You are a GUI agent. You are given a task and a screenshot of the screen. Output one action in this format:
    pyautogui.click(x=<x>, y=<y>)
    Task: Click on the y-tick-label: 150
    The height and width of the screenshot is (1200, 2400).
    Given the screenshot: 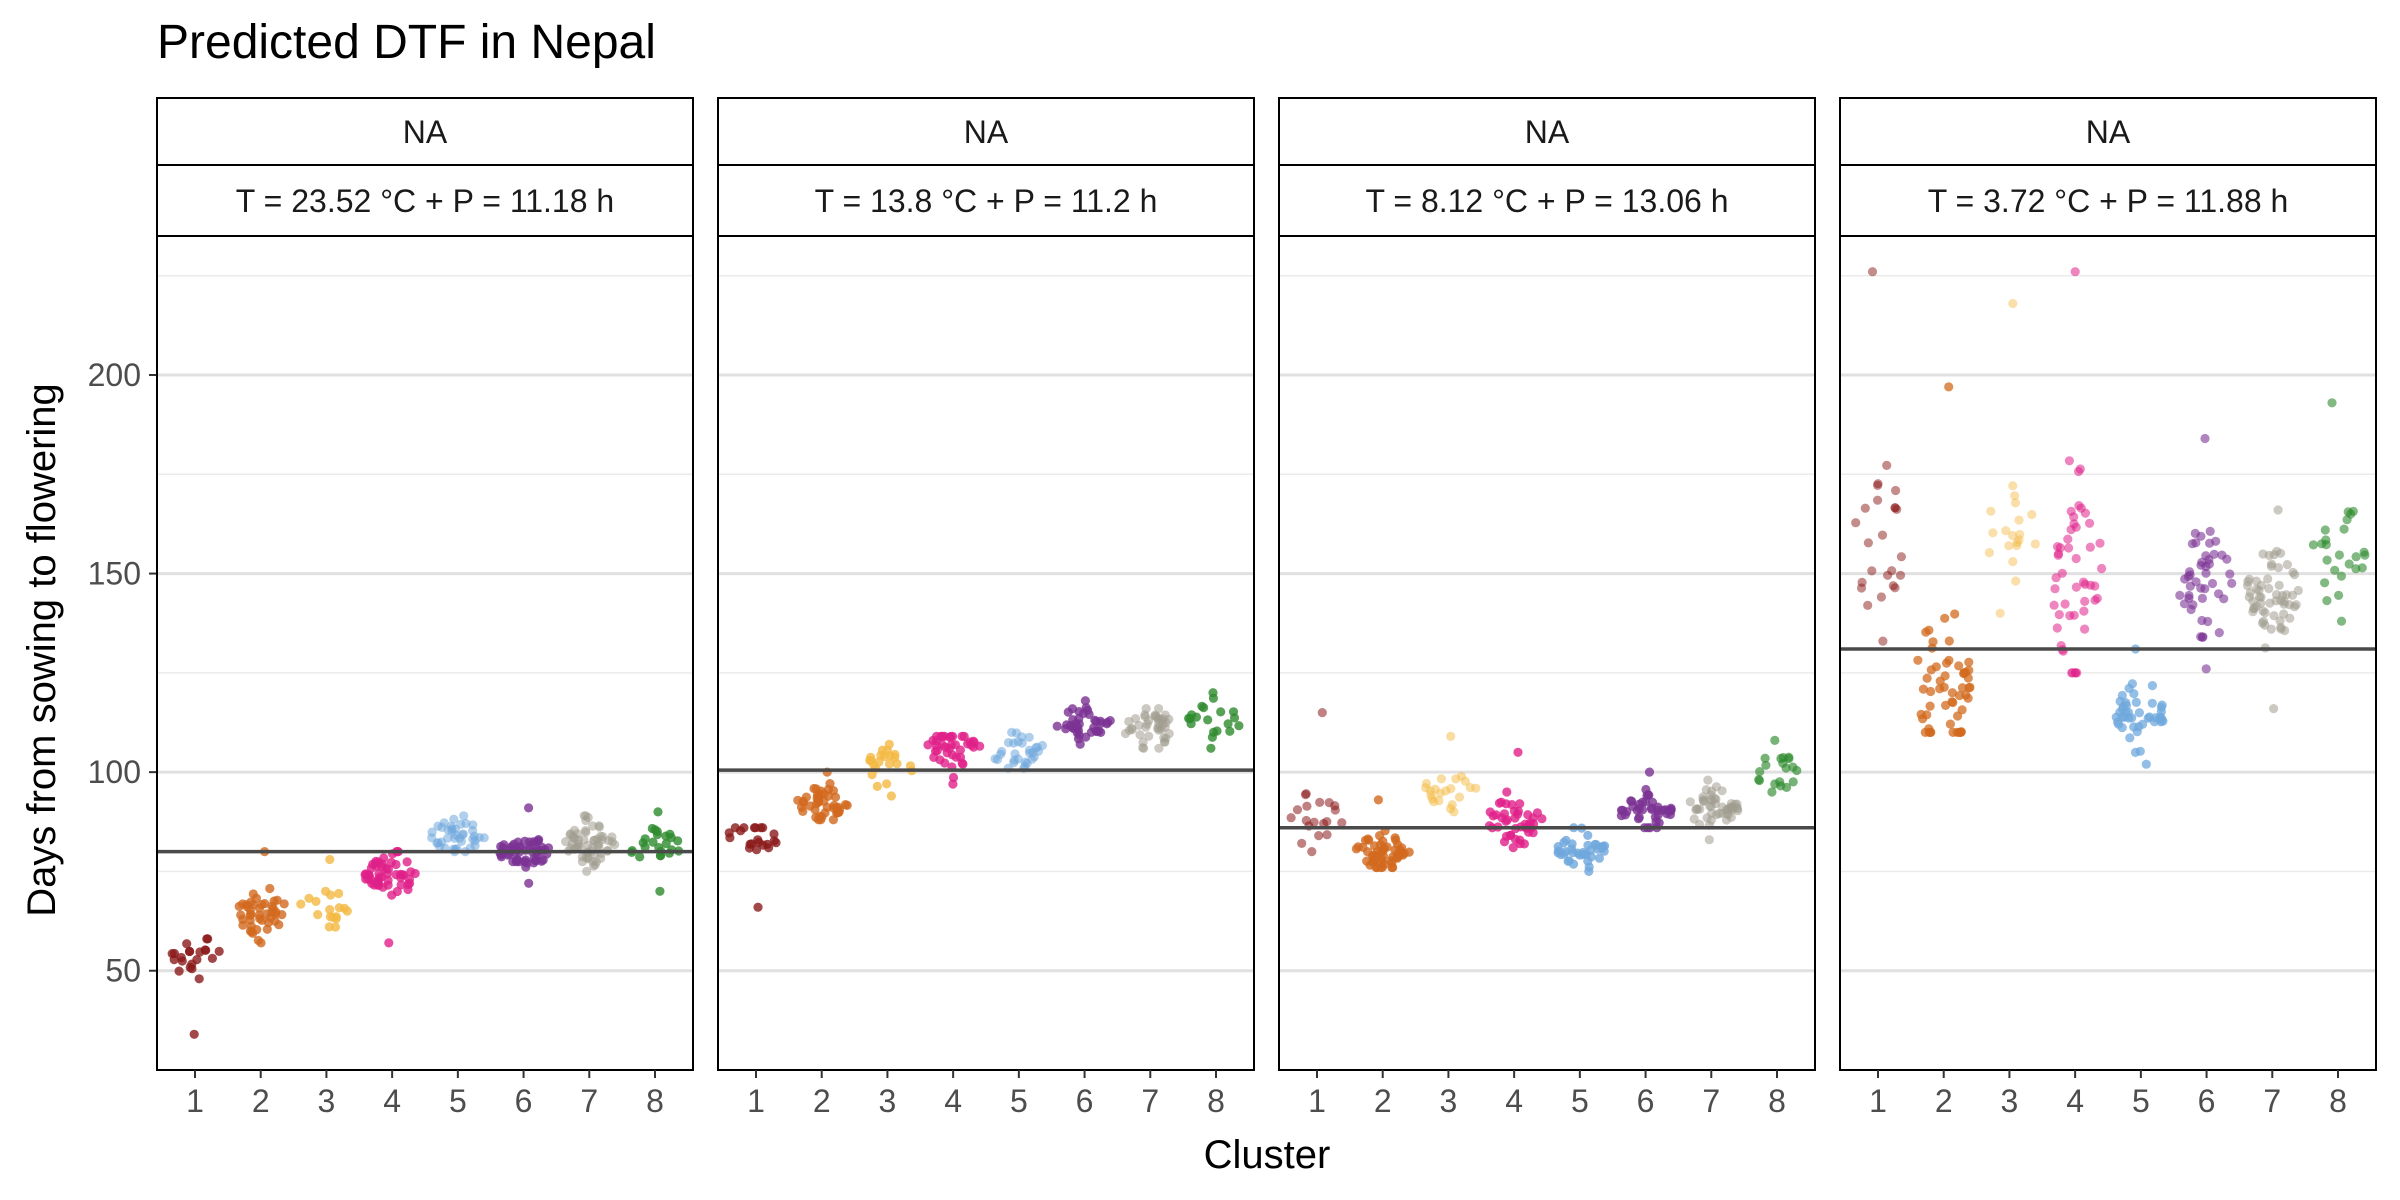 What is the action you would take?
    pyautogui.click(x=114, y=574)
    